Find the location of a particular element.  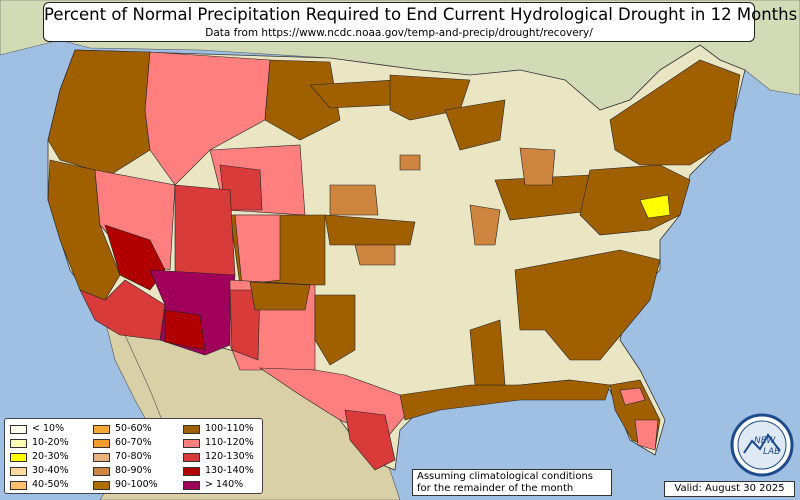

logo-text-top: NEW is located at coordinates (765, 441).